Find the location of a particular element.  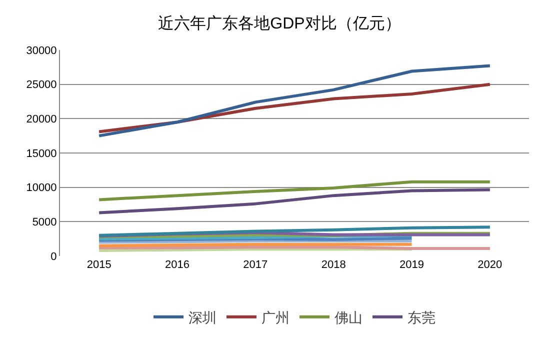

y-tick-label: 25000 is located at coordinates (41, 85).